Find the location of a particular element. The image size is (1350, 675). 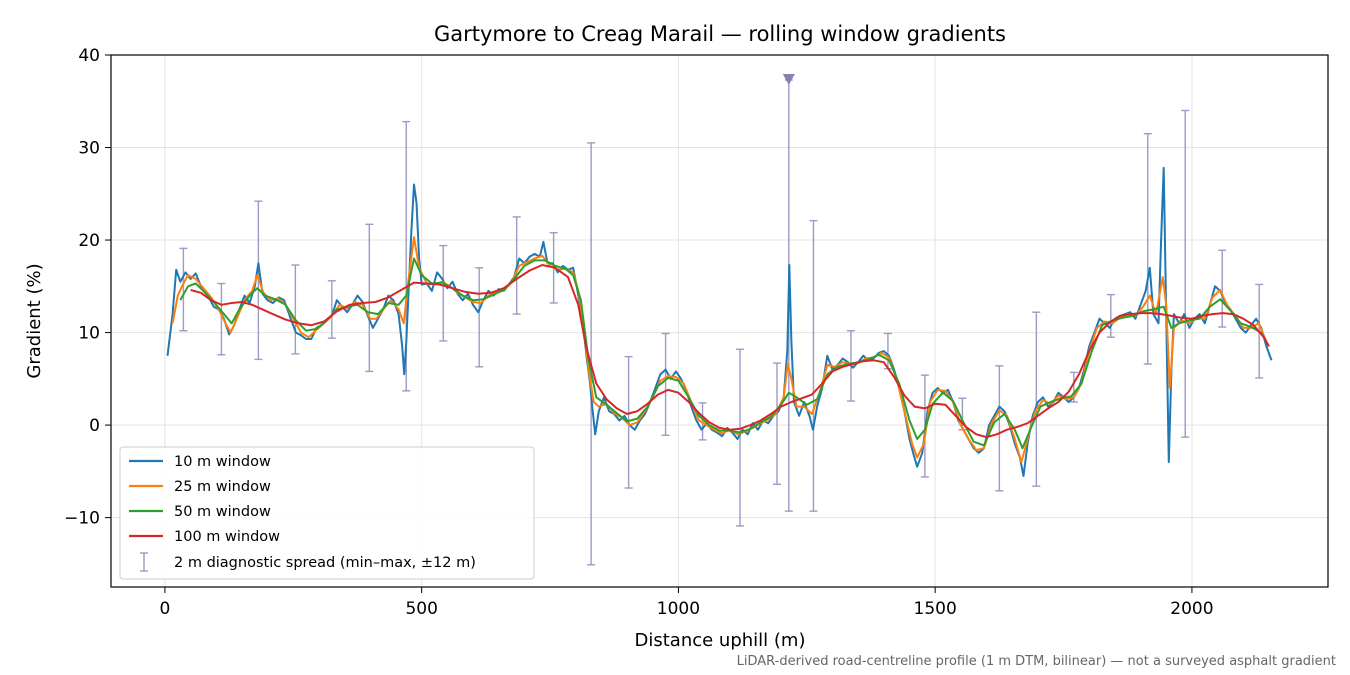

legend-swatch-diagnostic is located at coordinates (144, 562).